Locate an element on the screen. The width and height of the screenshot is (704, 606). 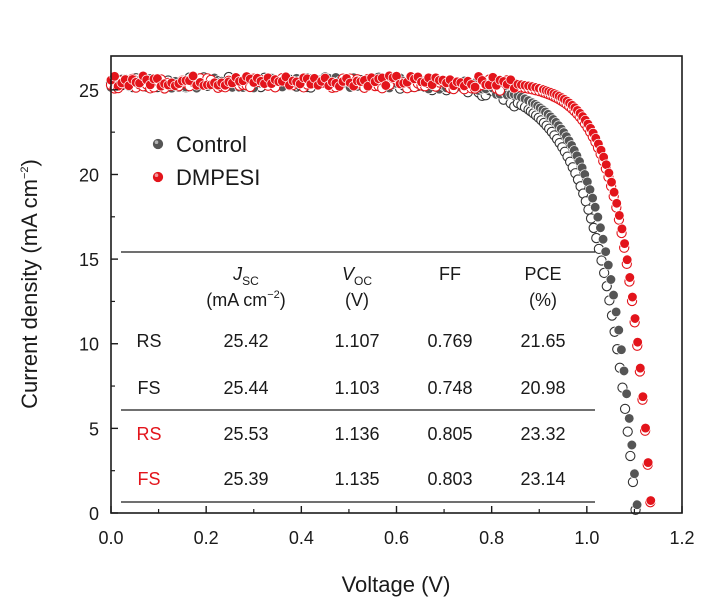
table-header-unit: (V) is located at coordinates (357, 300).